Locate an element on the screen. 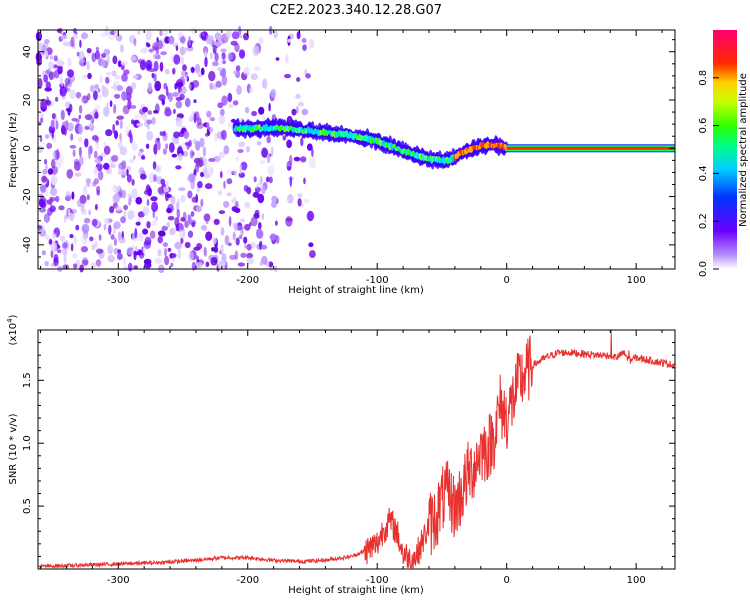 Image resolution: width=750 pixels, height=600 pixels. chart-title: C2E2.2023.340.12.28.G07 is located at coordinates (356, 10).